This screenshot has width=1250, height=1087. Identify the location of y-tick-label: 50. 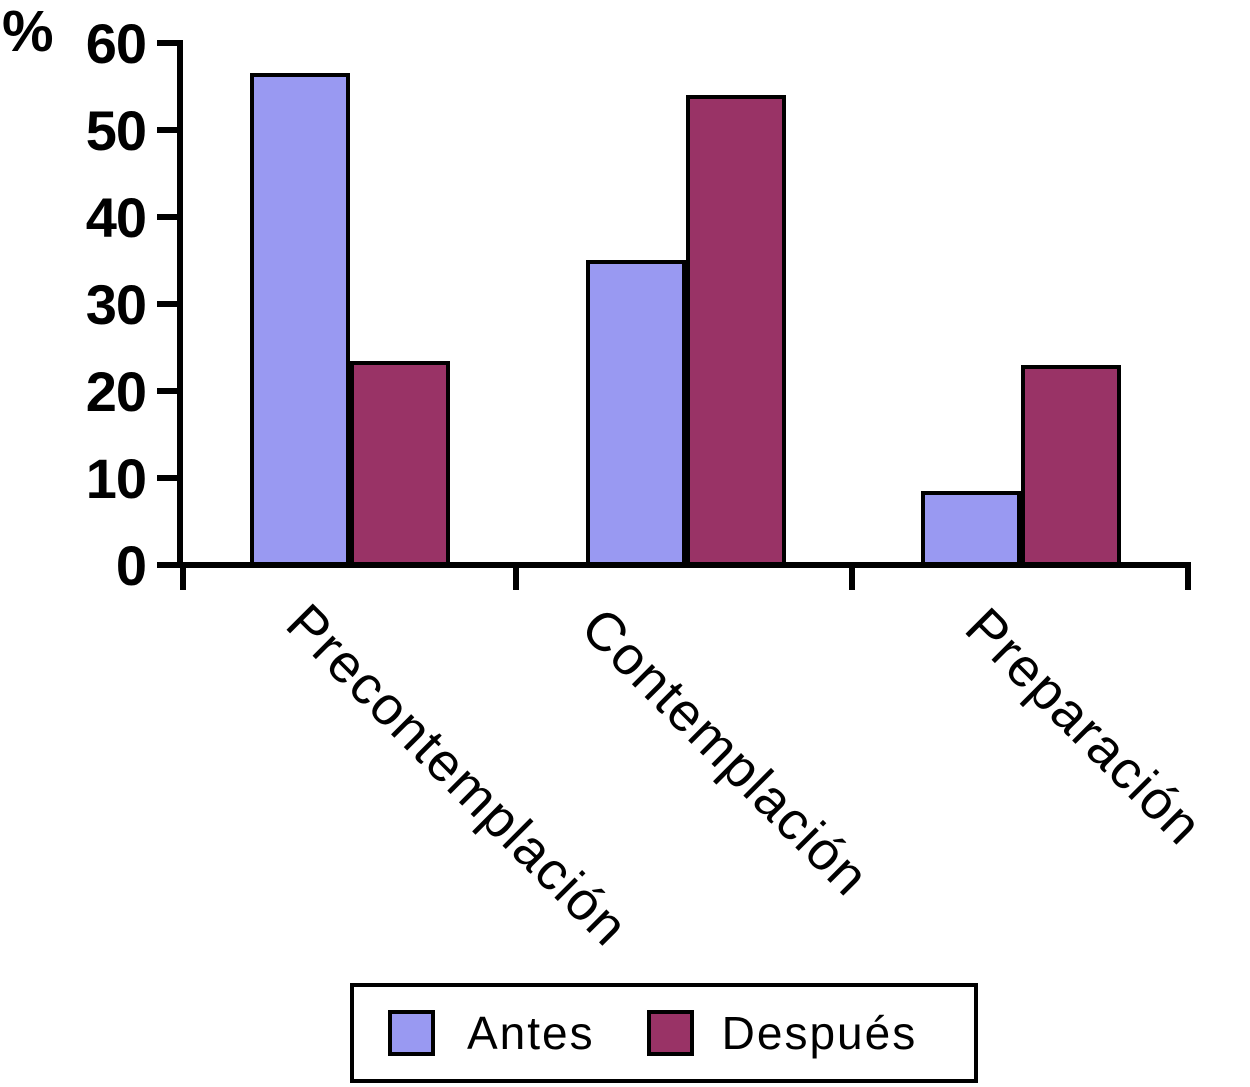
(116, 130).